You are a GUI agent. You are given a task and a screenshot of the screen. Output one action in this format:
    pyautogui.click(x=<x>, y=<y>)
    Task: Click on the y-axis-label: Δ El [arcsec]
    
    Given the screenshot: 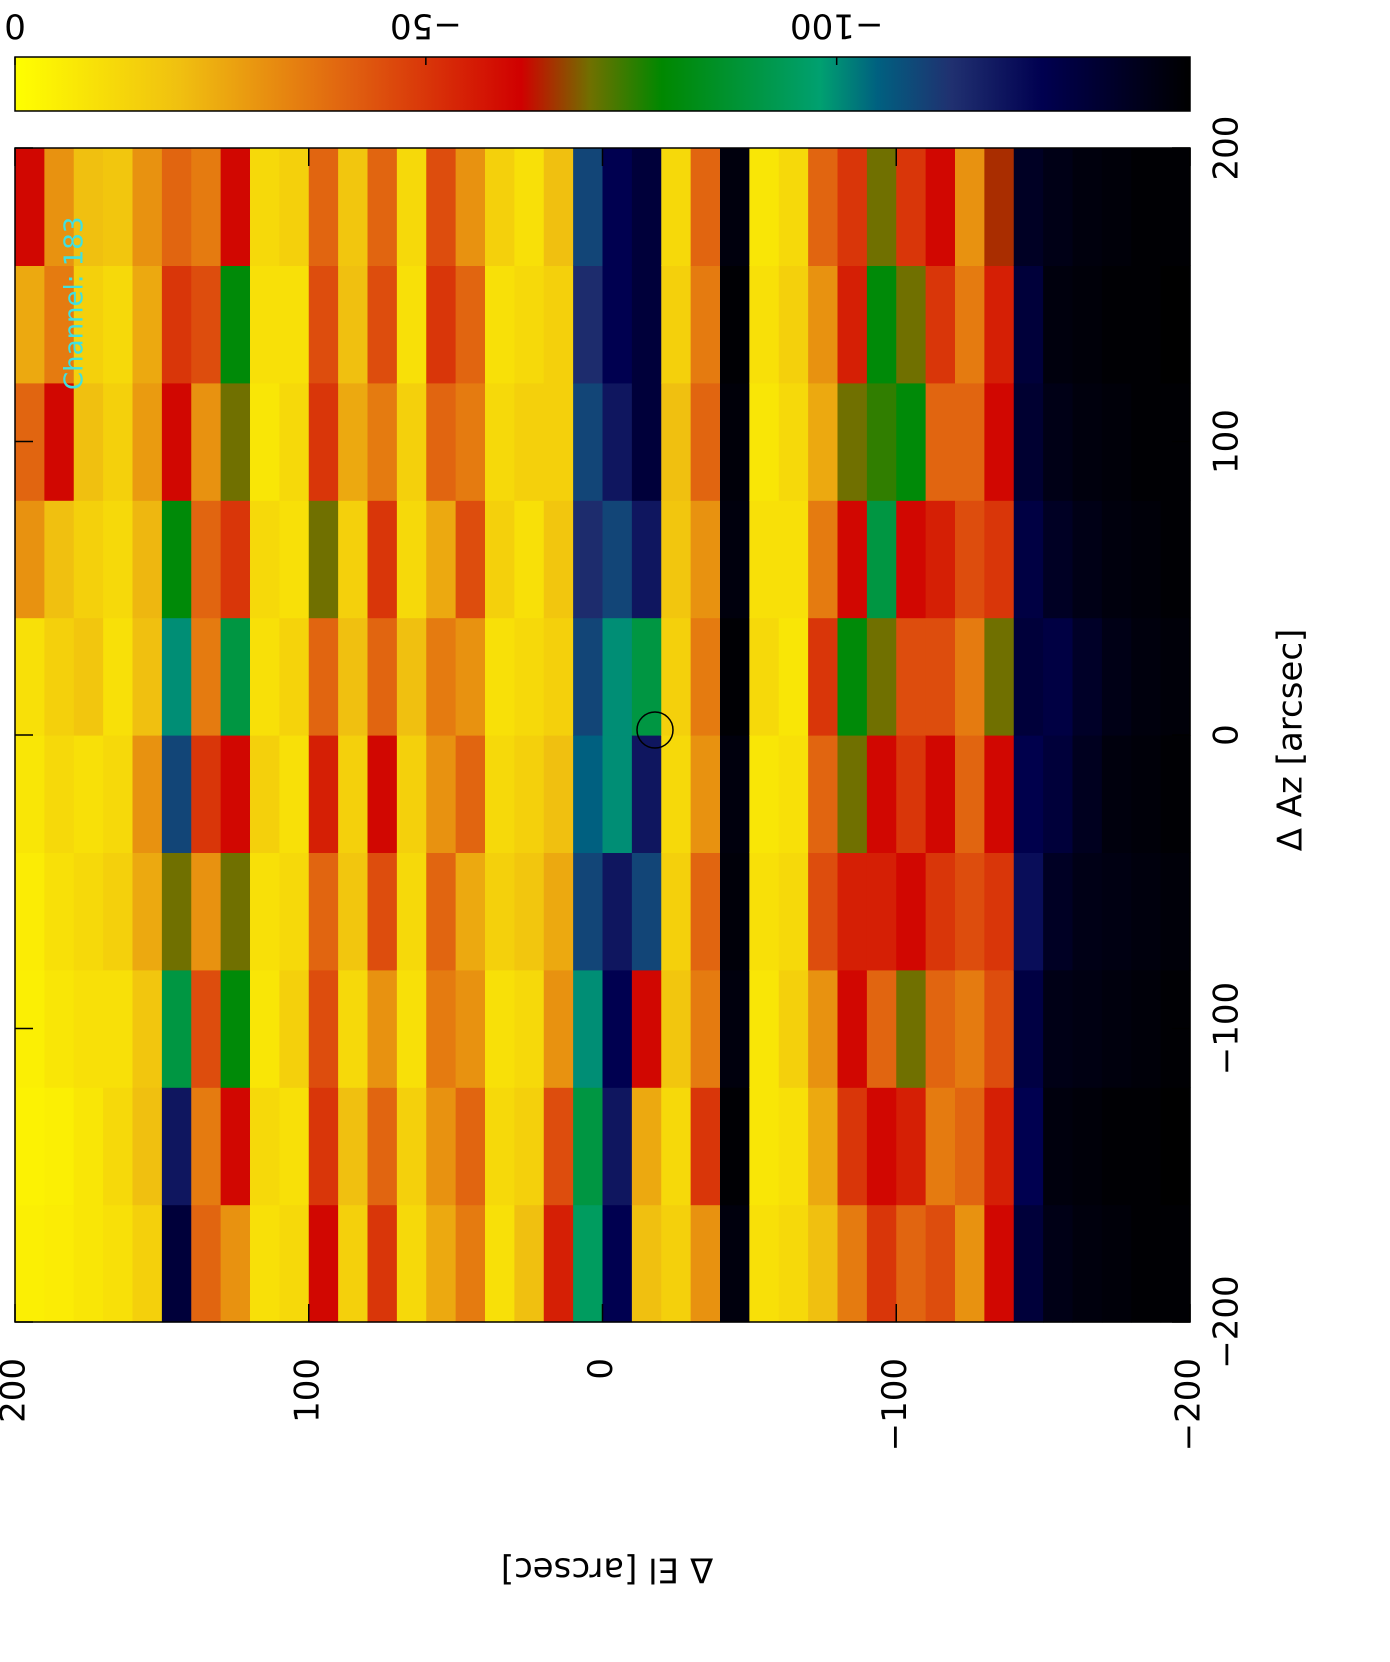 What is the action you would take?
    pyautogui.click(x=607, y=1570)
    